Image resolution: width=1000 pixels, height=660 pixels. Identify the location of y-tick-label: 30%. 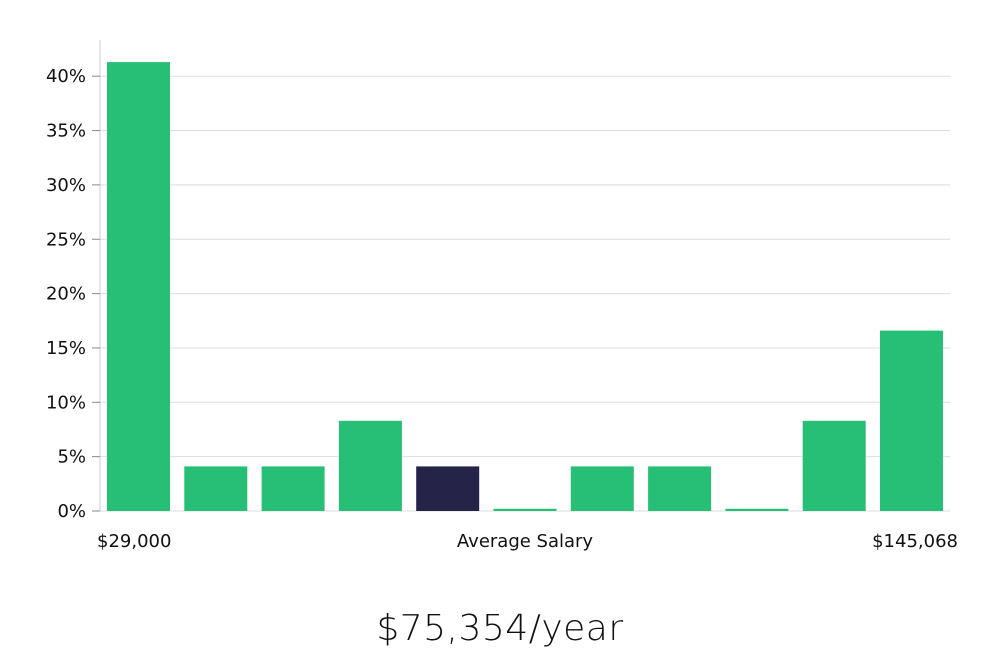
(66, 185).